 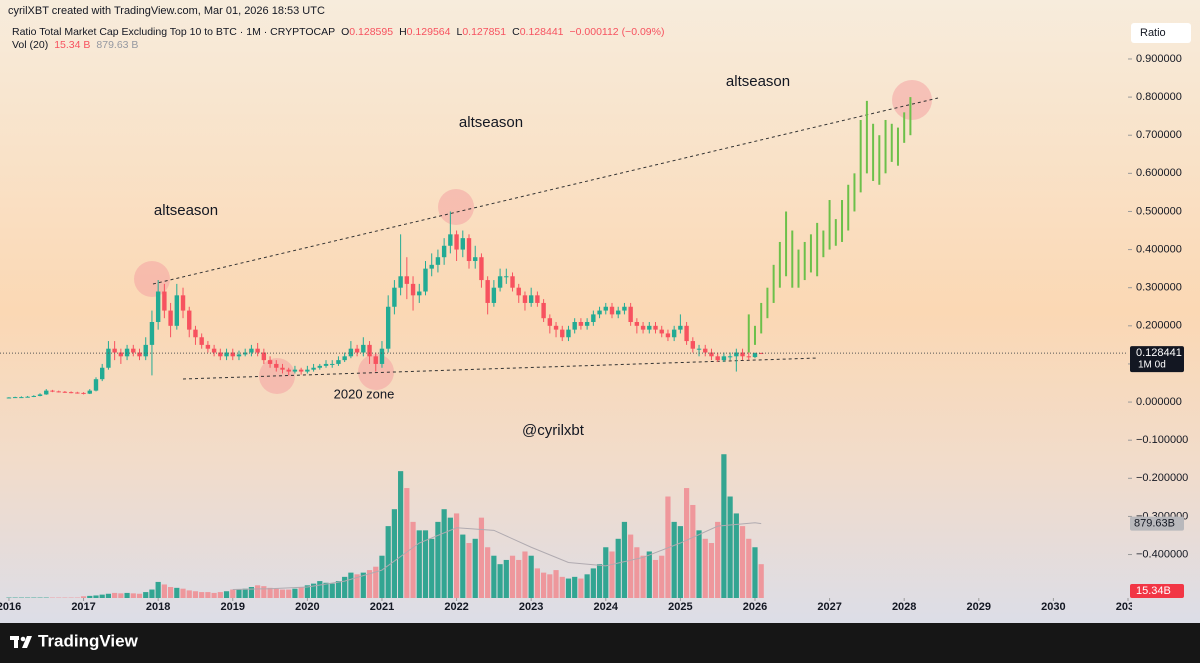 What do you see at coordinates (307, 607) in the screenshot?
I see `x-tick-label: 2020` at bounding box center [307, 607].